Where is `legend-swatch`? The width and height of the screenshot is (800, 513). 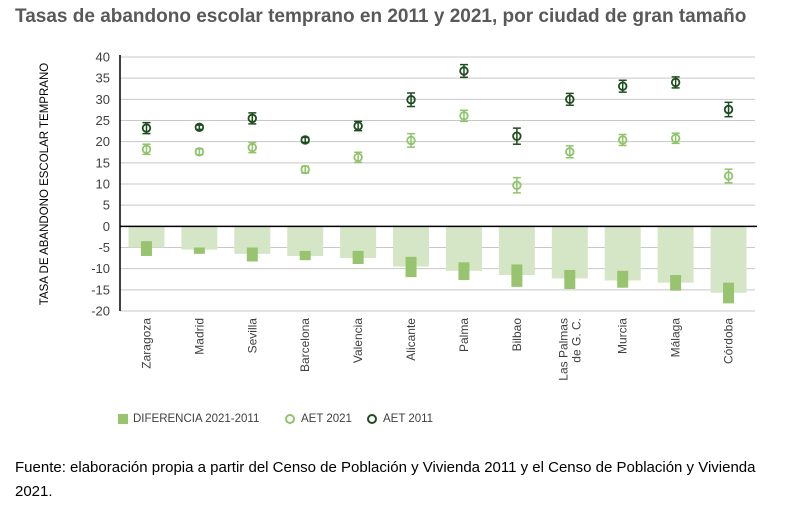
legend-swatch is located at coordinates (123, 419).